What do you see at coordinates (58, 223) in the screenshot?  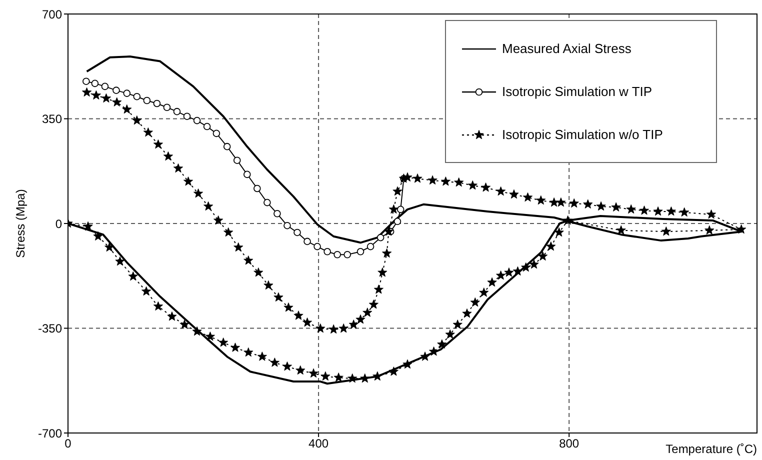 I see `y-tick-label: 0` at bounding box center [58, 223].